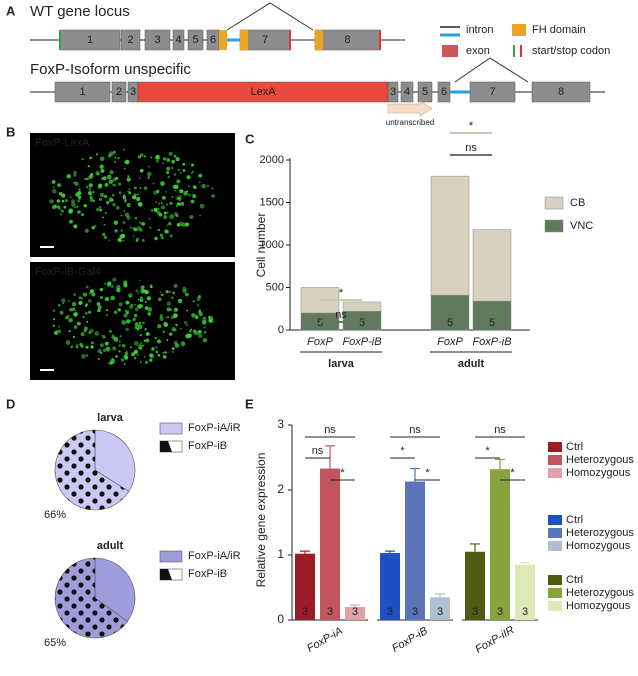 The image size is (638, 676). I want to click on n-label: 5, so click(492, 323).